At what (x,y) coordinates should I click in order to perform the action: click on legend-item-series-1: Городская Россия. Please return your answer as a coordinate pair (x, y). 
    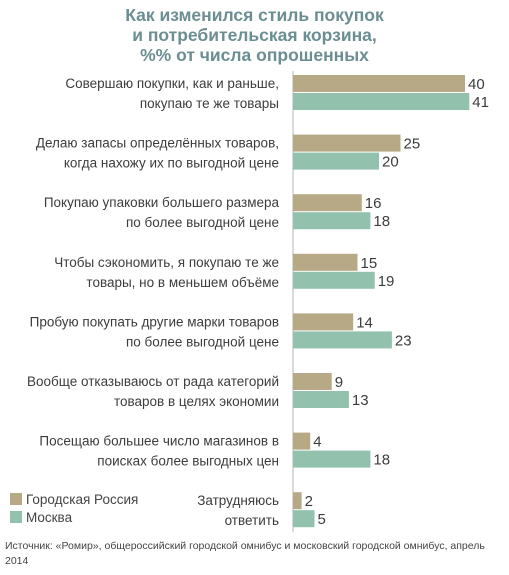
    Looking at the image, I should click on (74, 499).